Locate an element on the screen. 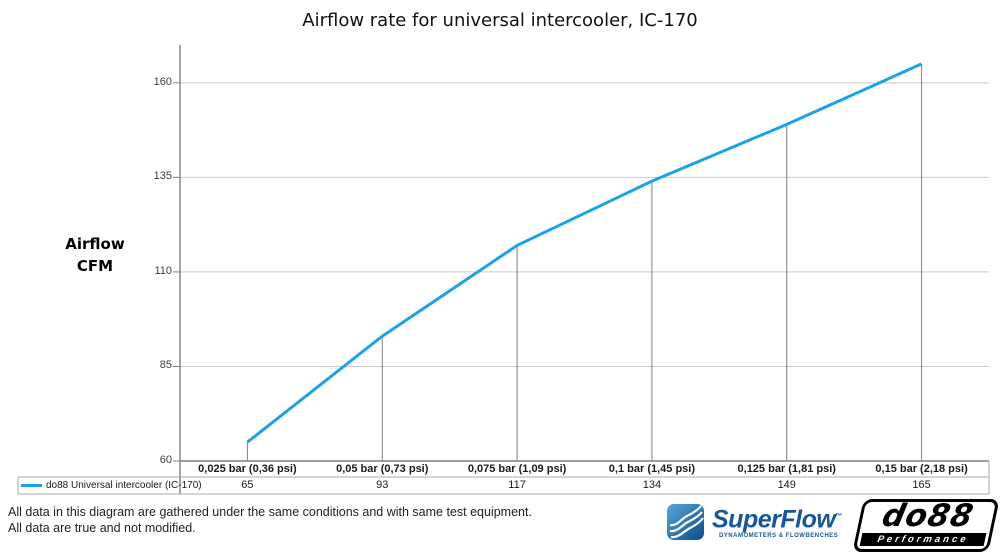 The image size is (1000, 560). superflow-logo: SuperFlow™ DYNAMOMETERS & FLOWBENCHES is located at coordinates (754, 522).